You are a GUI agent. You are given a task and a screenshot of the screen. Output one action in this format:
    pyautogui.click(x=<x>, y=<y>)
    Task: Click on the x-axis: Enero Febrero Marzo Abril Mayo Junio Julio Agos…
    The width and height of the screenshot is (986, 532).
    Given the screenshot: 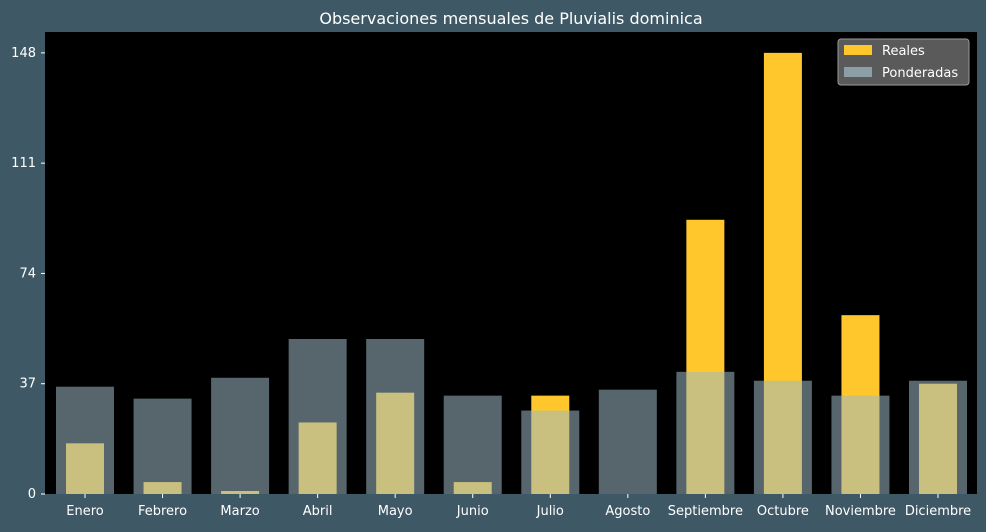 What is the action you would take?
    pyautogui.click(x=518, y=506)
    